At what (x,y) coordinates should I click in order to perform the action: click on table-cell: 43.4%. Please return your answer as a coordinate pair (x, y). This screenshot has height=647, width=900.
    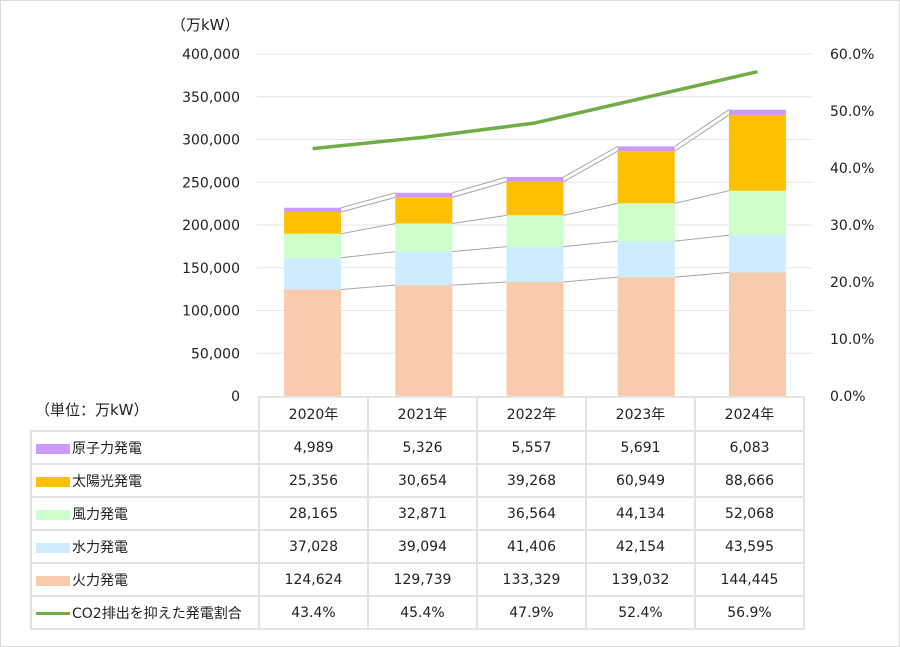
    Looking at the image, I should click on (313, 612).